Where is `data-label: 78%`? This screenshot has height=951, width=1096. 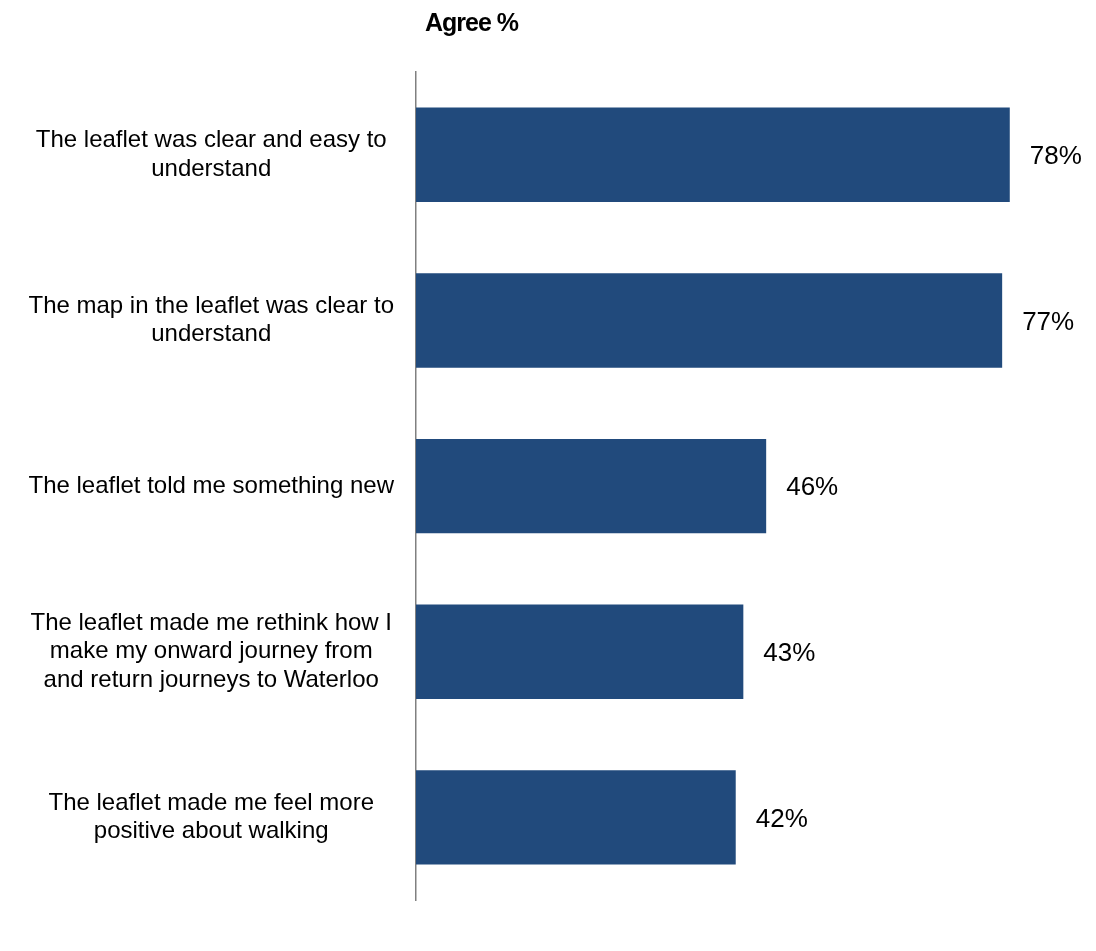 data-label: 78% is located at coordinates (1055, 154).